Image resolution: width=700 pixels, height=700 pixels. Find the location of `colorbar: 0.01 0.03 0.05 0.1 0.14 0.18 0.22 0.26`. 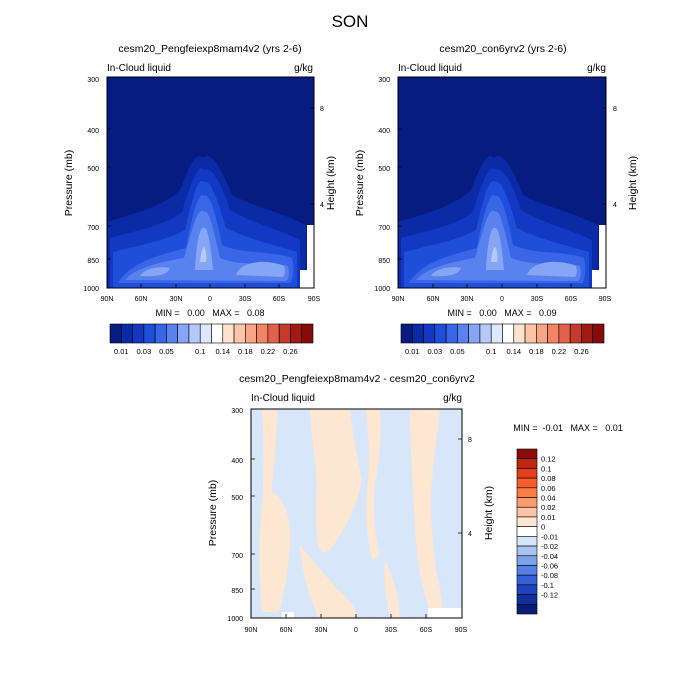

colorbar: 0.01 0.03 0.05 0.1 0.14 0.18 0.22 0.26 is located at coordinates (502, 339).